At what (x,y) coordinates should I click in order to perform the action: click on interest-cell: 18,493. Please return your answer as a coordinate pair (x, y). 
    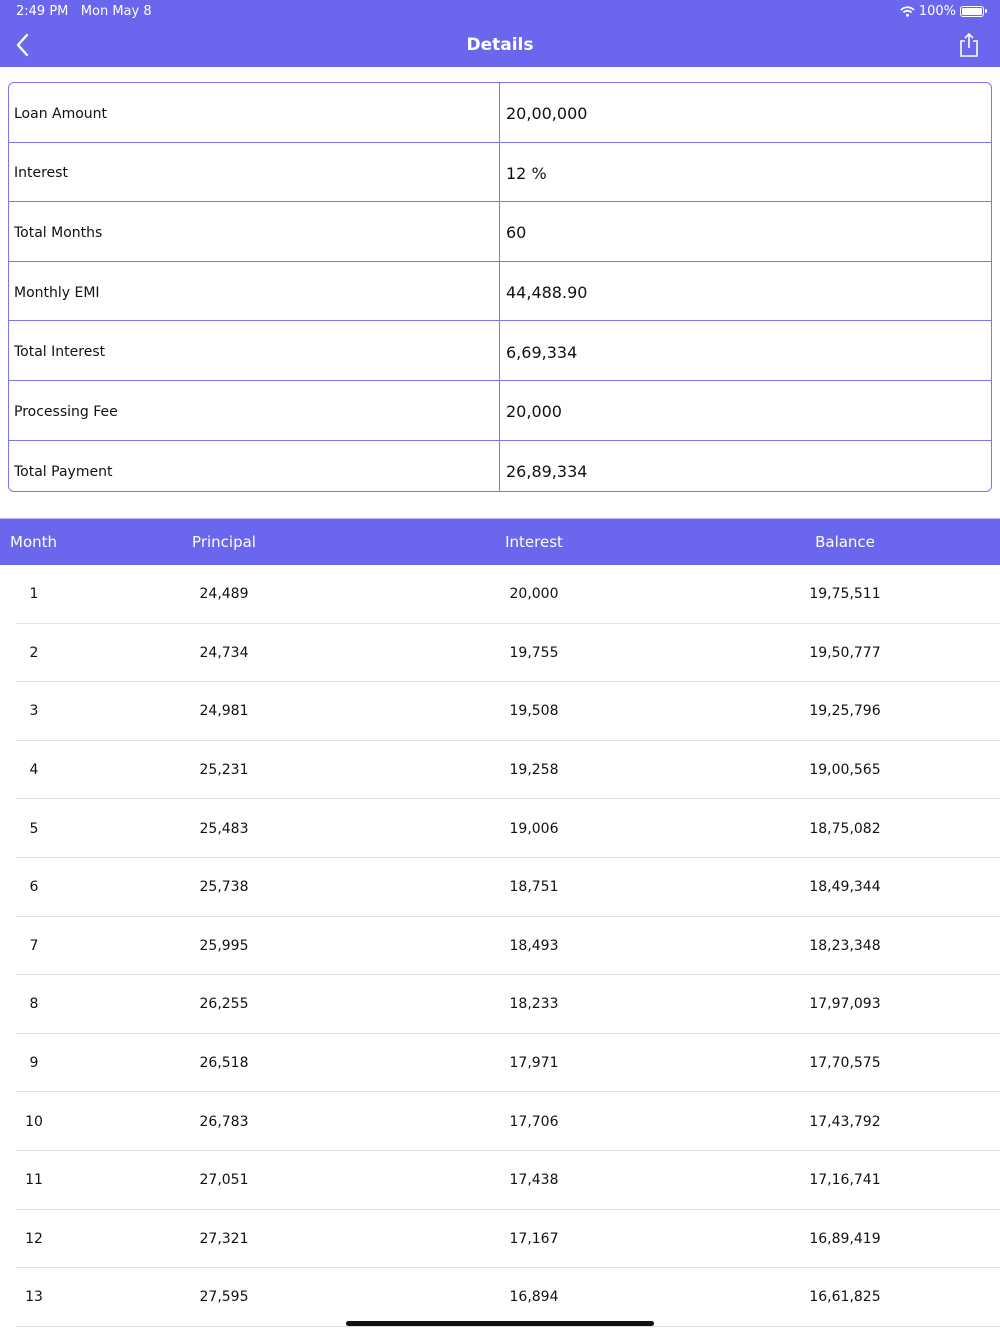
    Looking at the image, I should click on (534, 945).